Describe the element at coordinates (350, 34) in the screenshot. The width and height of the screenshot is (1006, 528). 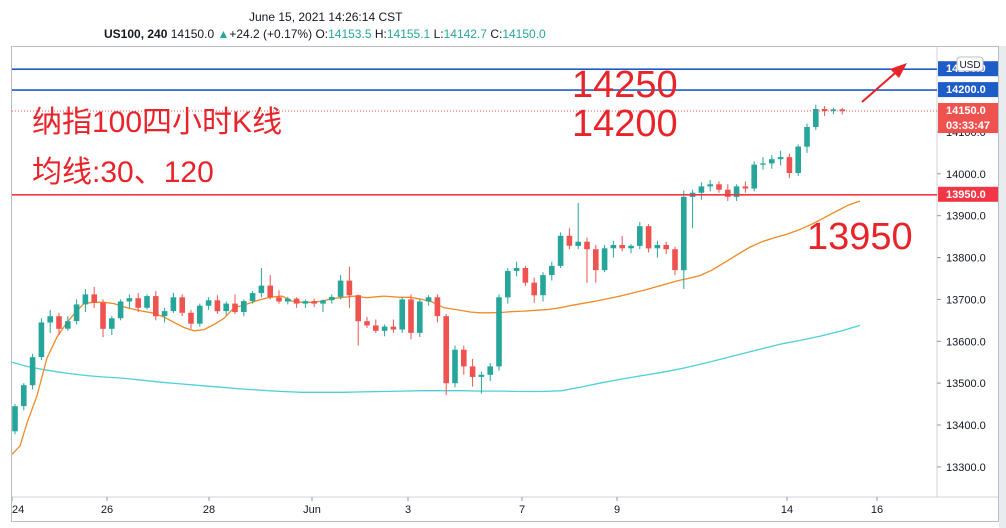
I see `open-value: 14153.5` at that location.